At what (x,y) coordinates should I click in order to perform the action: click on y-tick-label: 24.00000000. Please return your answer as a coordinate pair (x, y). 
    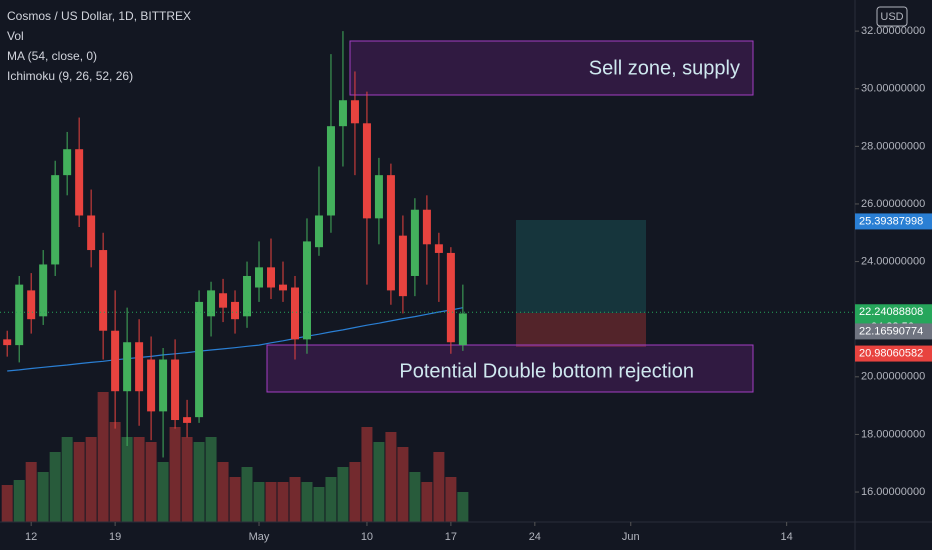
    Looking at the image, I should click on (893, 261).